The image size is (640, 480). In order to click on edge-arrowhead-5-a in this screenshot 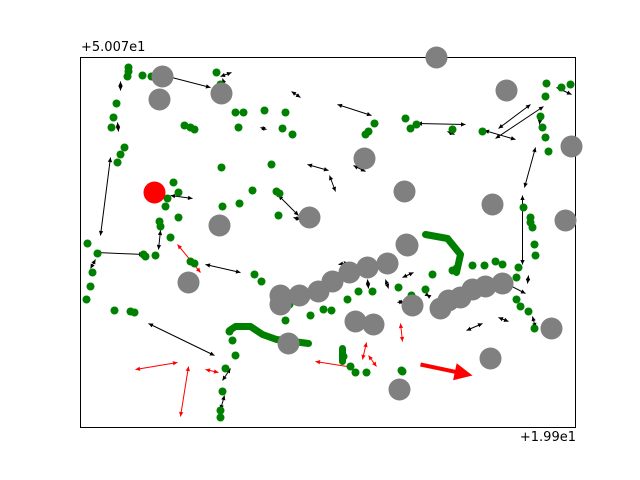, I will do `click(92, 266)`.